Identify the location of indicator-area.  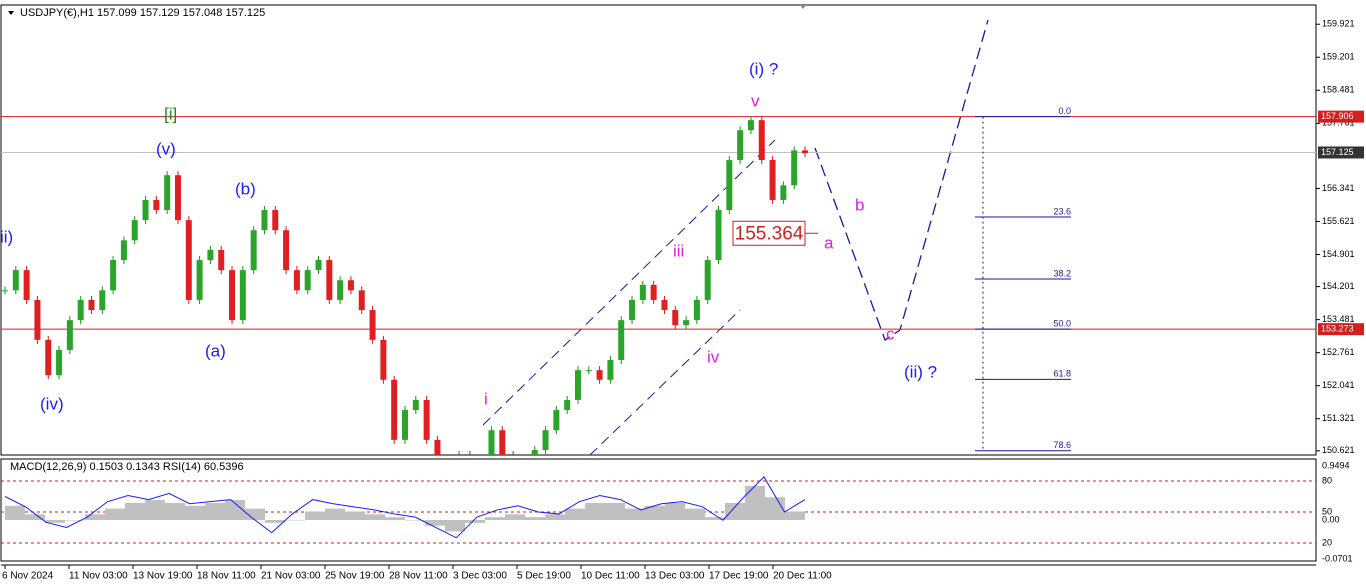
(658, 510).